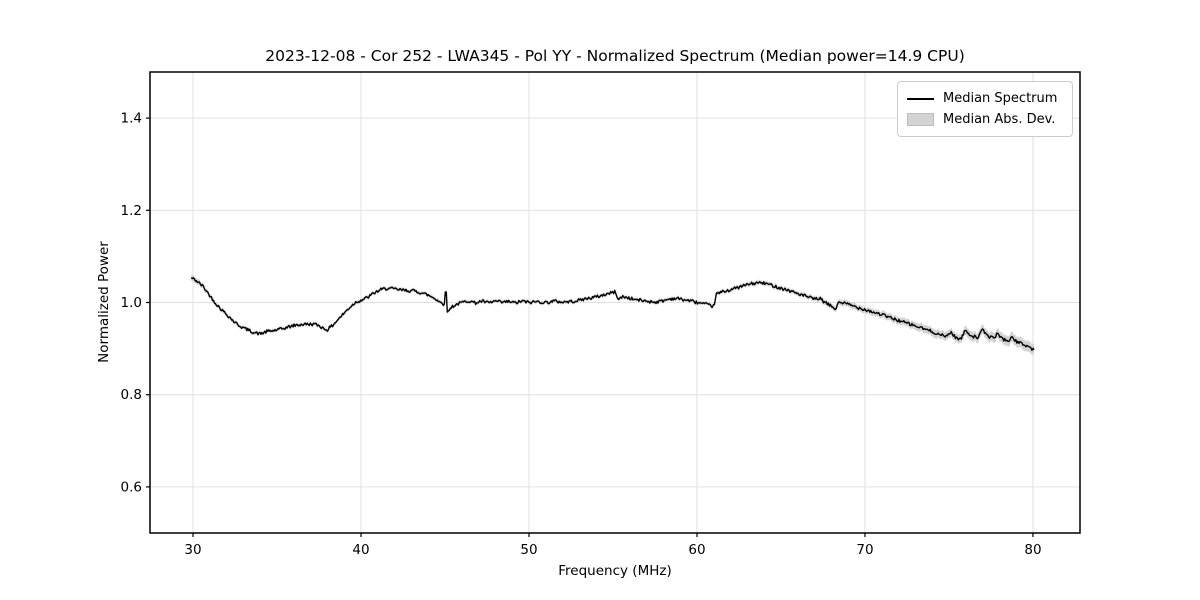  What do you see at coordinates (999, 119) in the screenshot?
I see `legend-label: Median Abs. Dev.` at bounding box center [999, 119].